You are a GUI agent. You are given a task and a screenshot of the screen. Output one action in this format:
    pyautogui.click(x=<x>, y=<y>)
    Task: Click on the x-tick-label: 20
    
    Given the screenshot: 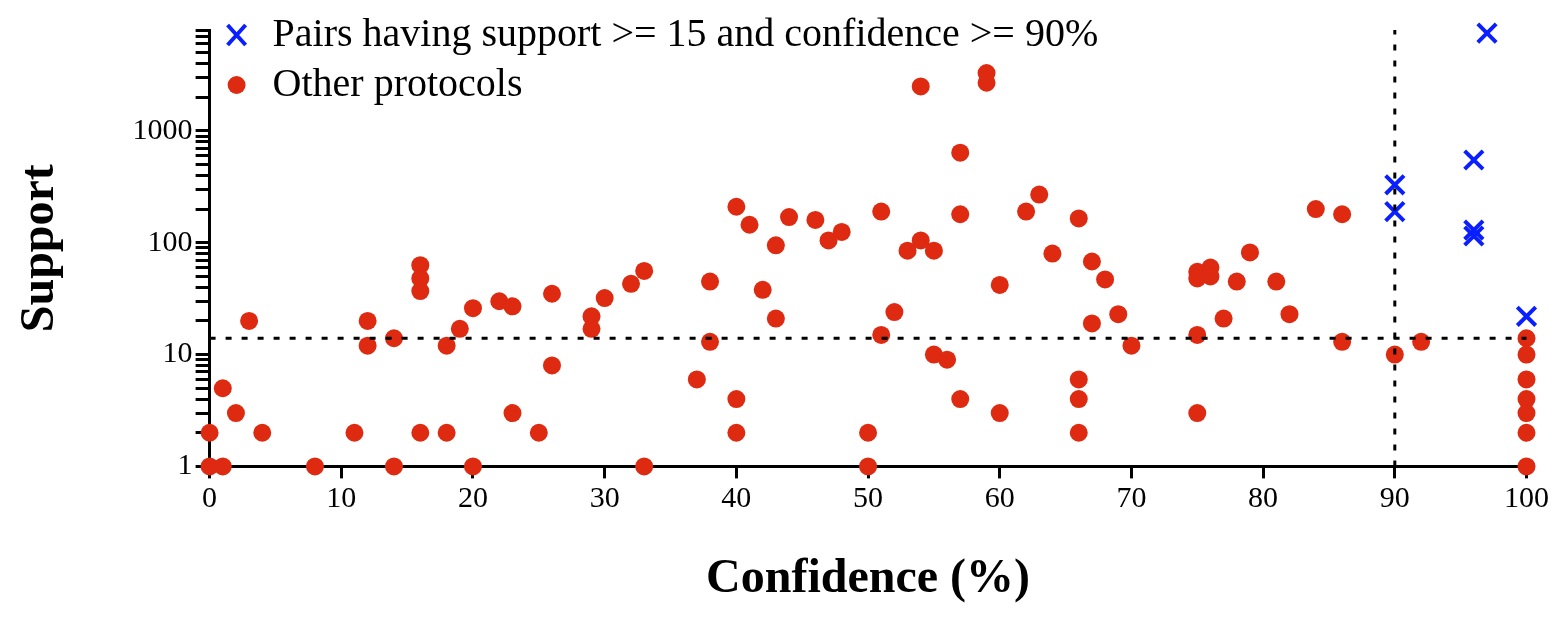 What is the action you would take?
    pyautogui.click(x=472, y=497)
    